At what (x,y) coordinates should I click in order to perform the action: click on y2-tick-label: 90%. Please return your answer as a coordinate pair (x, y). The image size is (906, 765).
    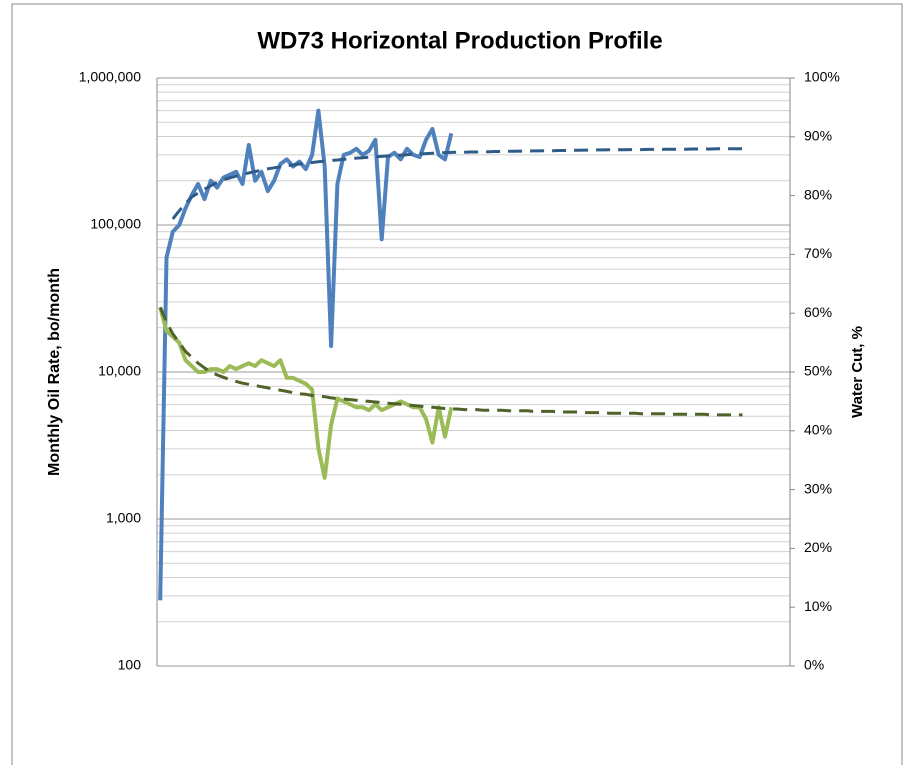
    Looking at the image, I should click on (818, 136).